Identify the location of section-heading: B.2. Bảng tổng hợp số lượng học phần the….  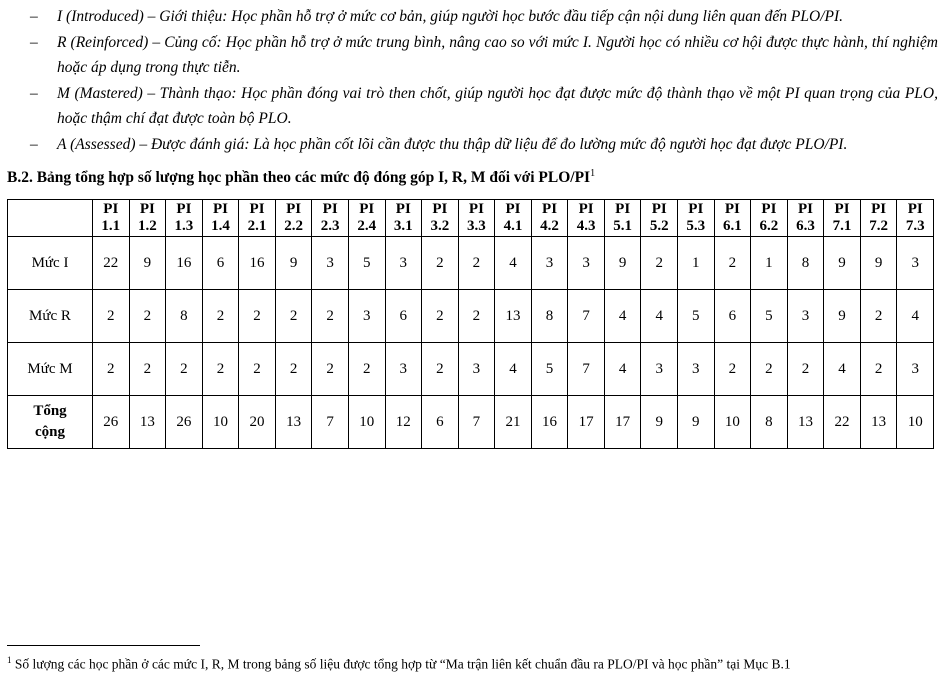
(301, 177).